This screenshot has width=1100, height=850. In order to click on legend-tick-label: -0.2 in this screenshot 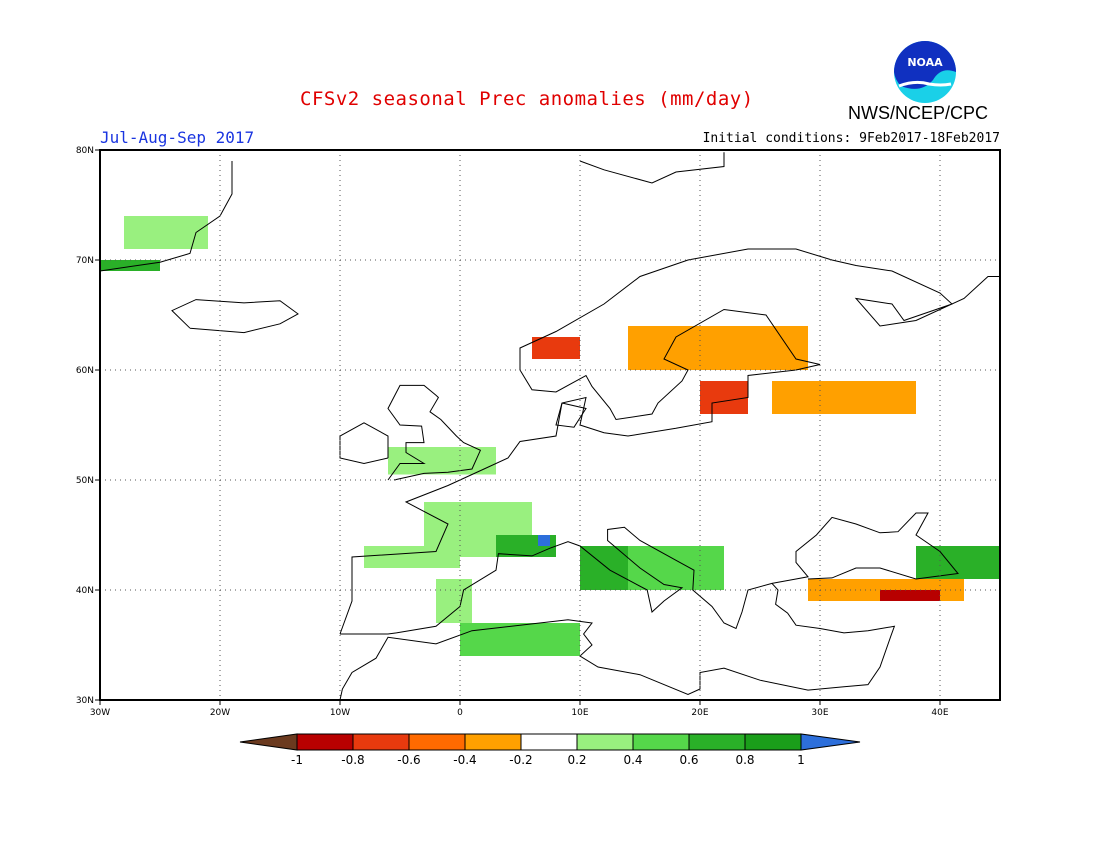, I will do `click(520, 760)`.